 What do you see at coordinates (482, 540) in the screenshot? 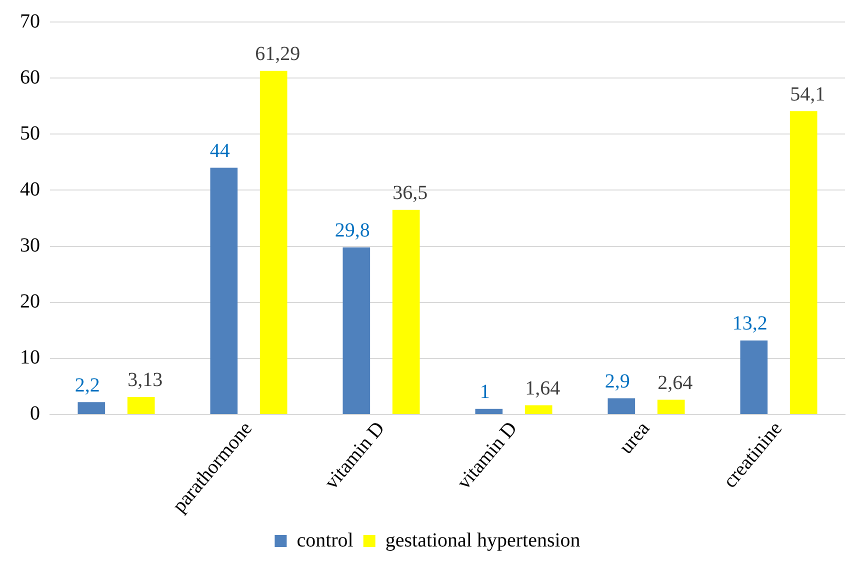
I see `legend-label: gestational hypertension` at bounding box center [482, 540].